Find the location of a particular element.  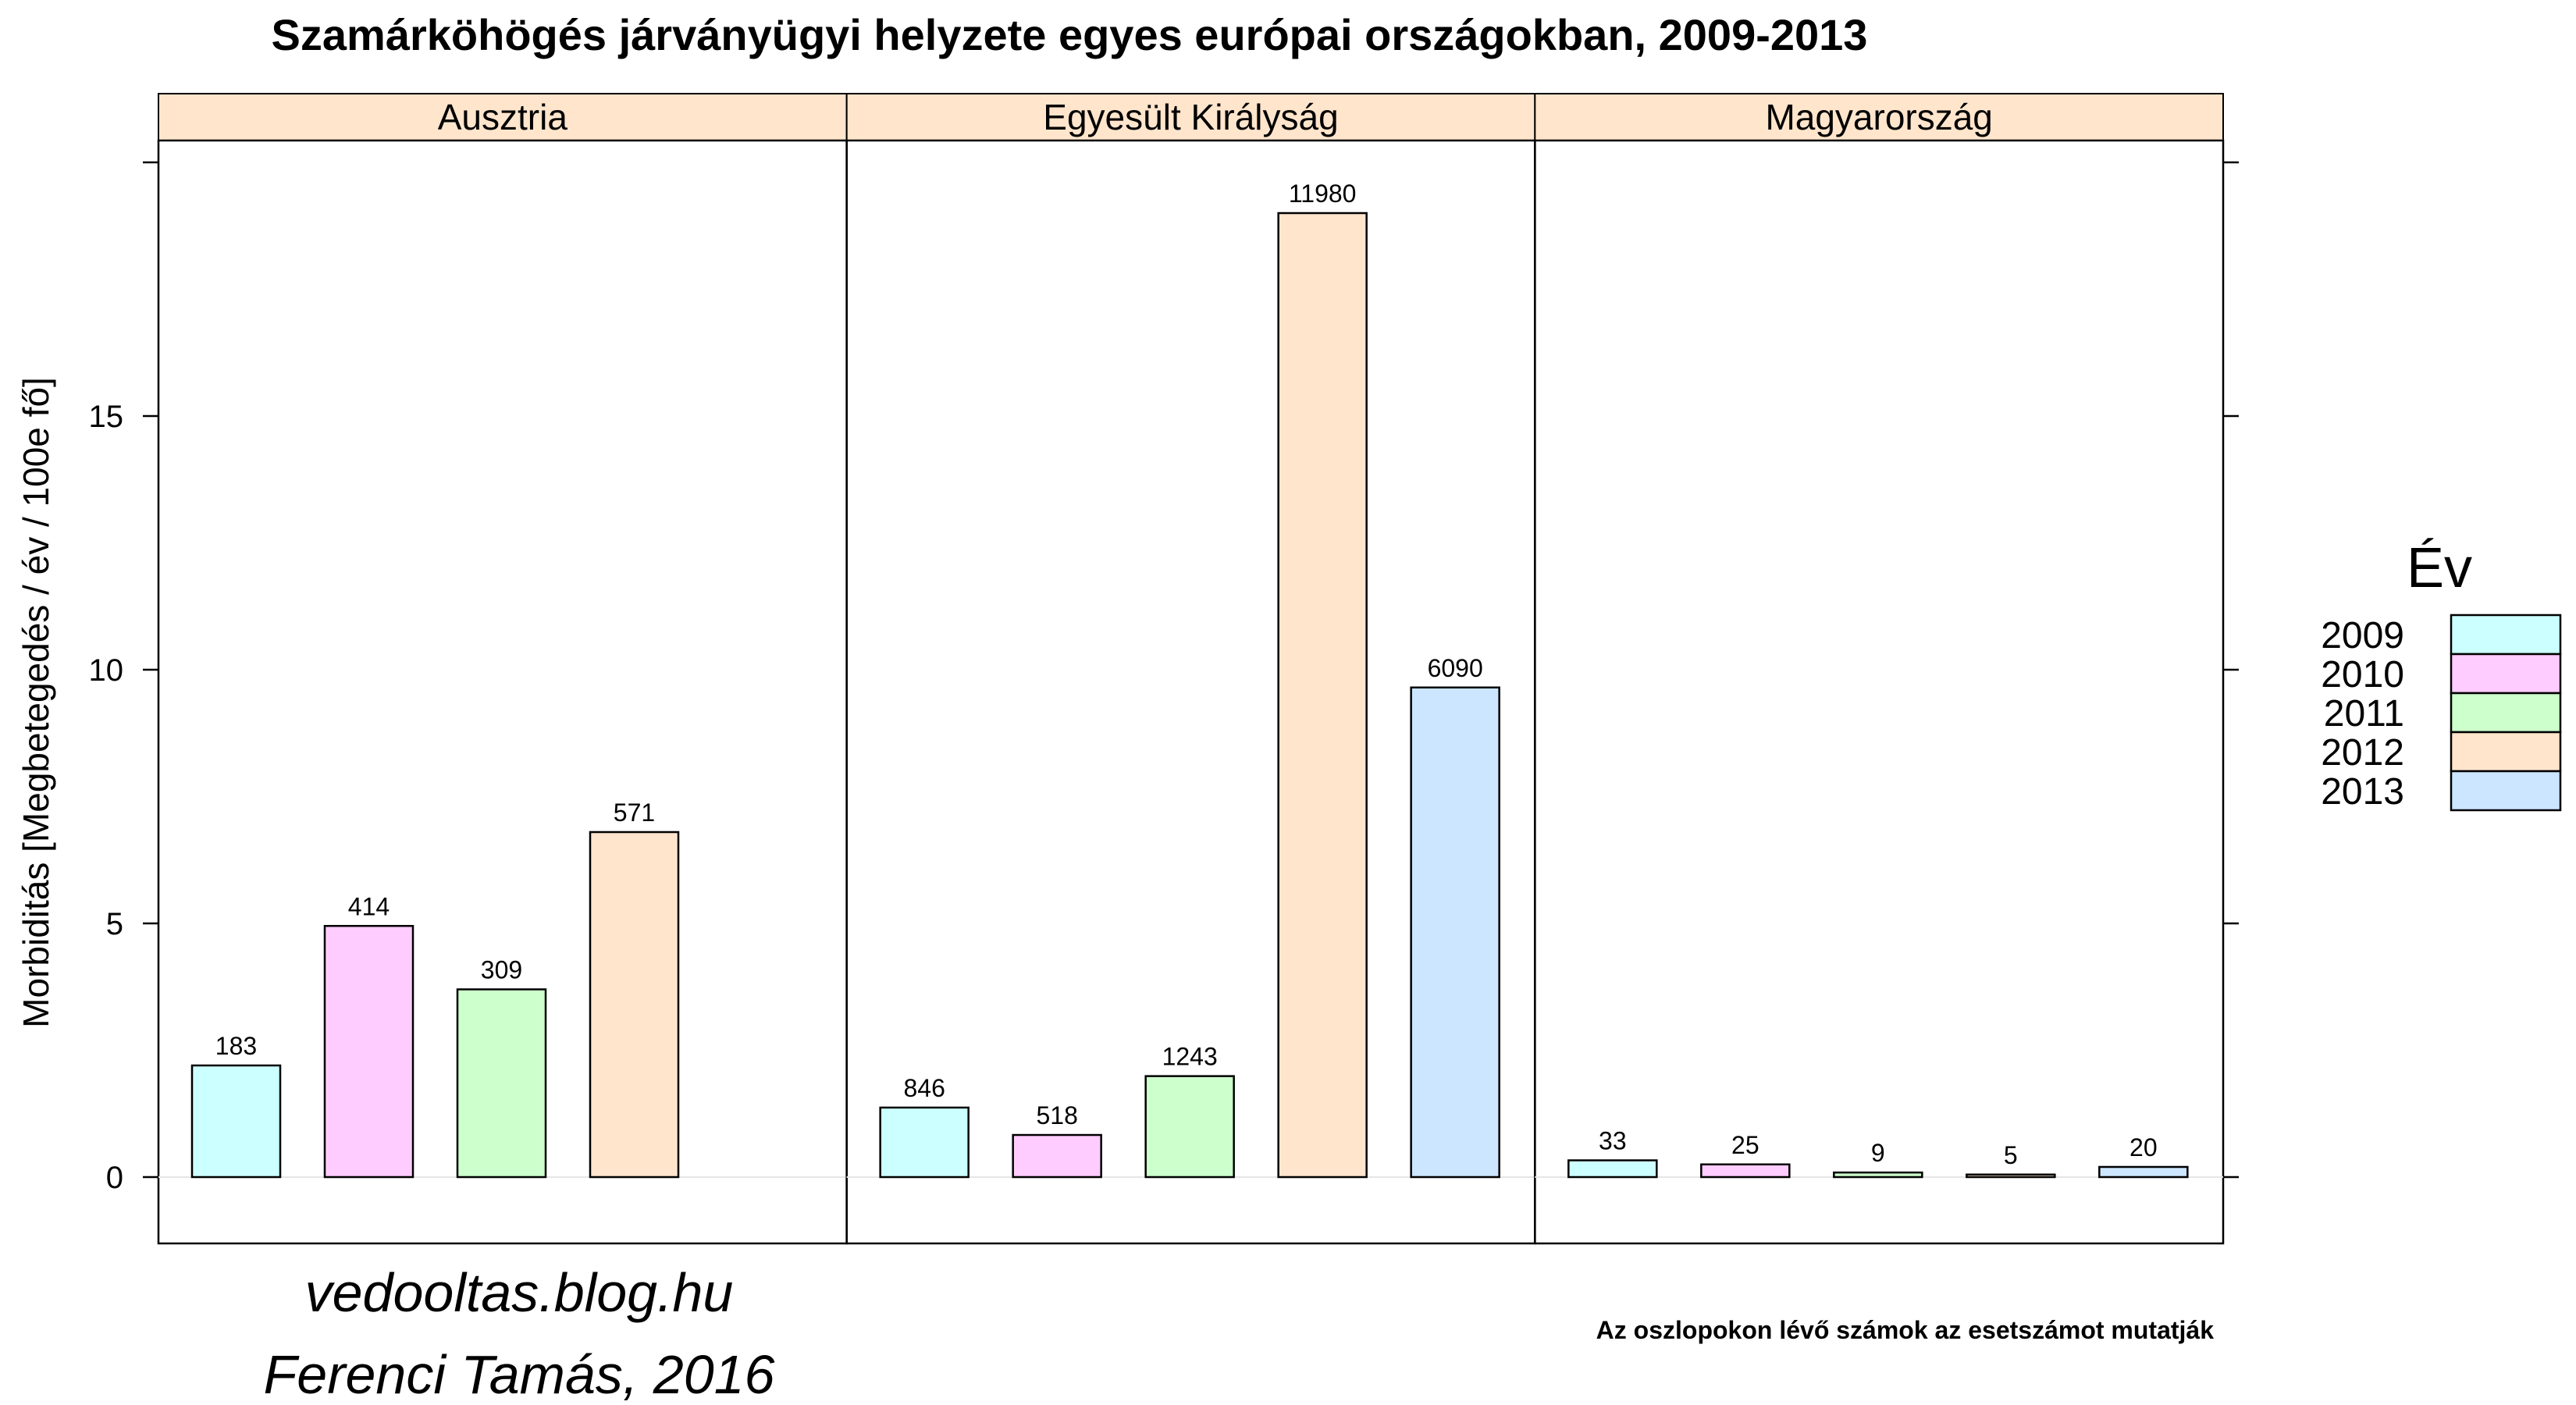

panel-strip is located at coordinates (503, 117).